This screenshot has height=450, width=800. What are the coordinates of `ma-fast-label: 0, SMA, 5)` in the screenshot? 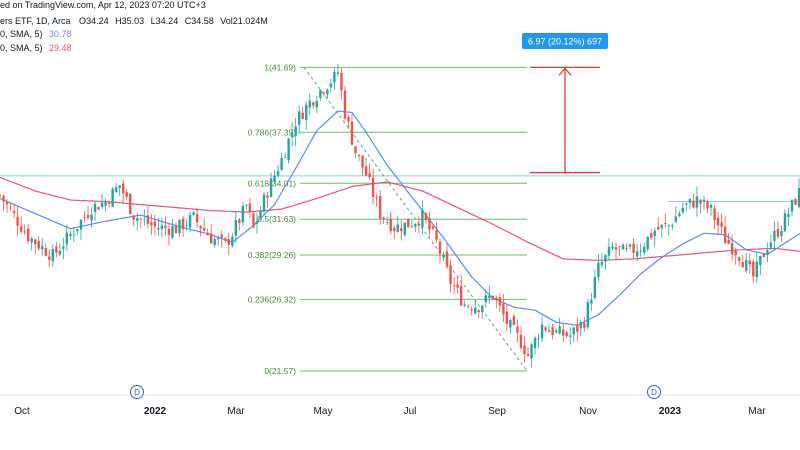 It's located at (21, 34).